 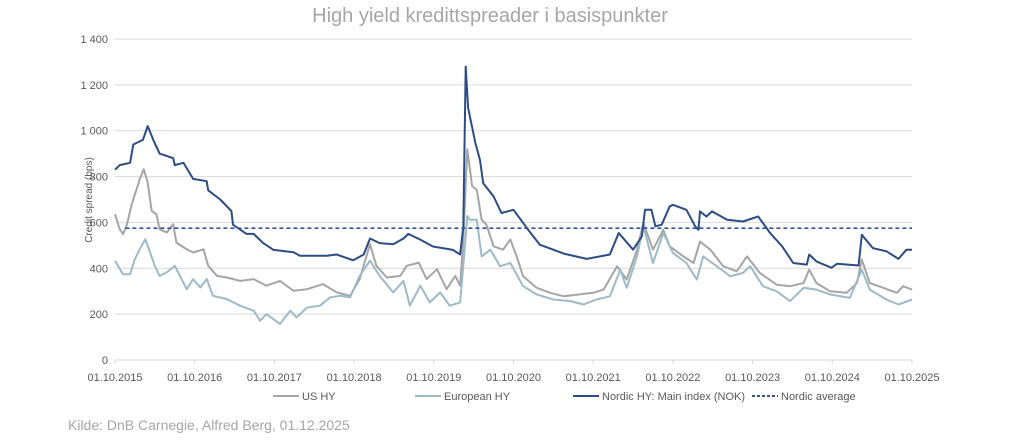 I want to click on legend-label: US HY, so click(x=319, y=397).